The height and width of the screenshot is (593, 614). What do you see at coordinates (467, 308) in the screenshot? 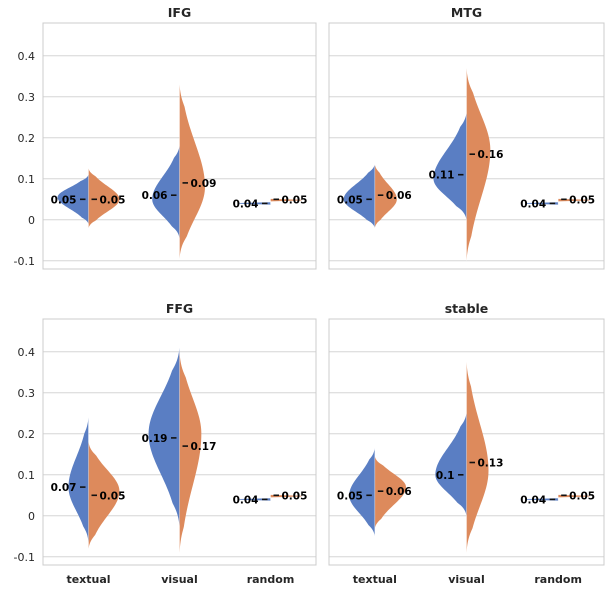
I see `panel-title: stable` at bounding box center [467, 308].